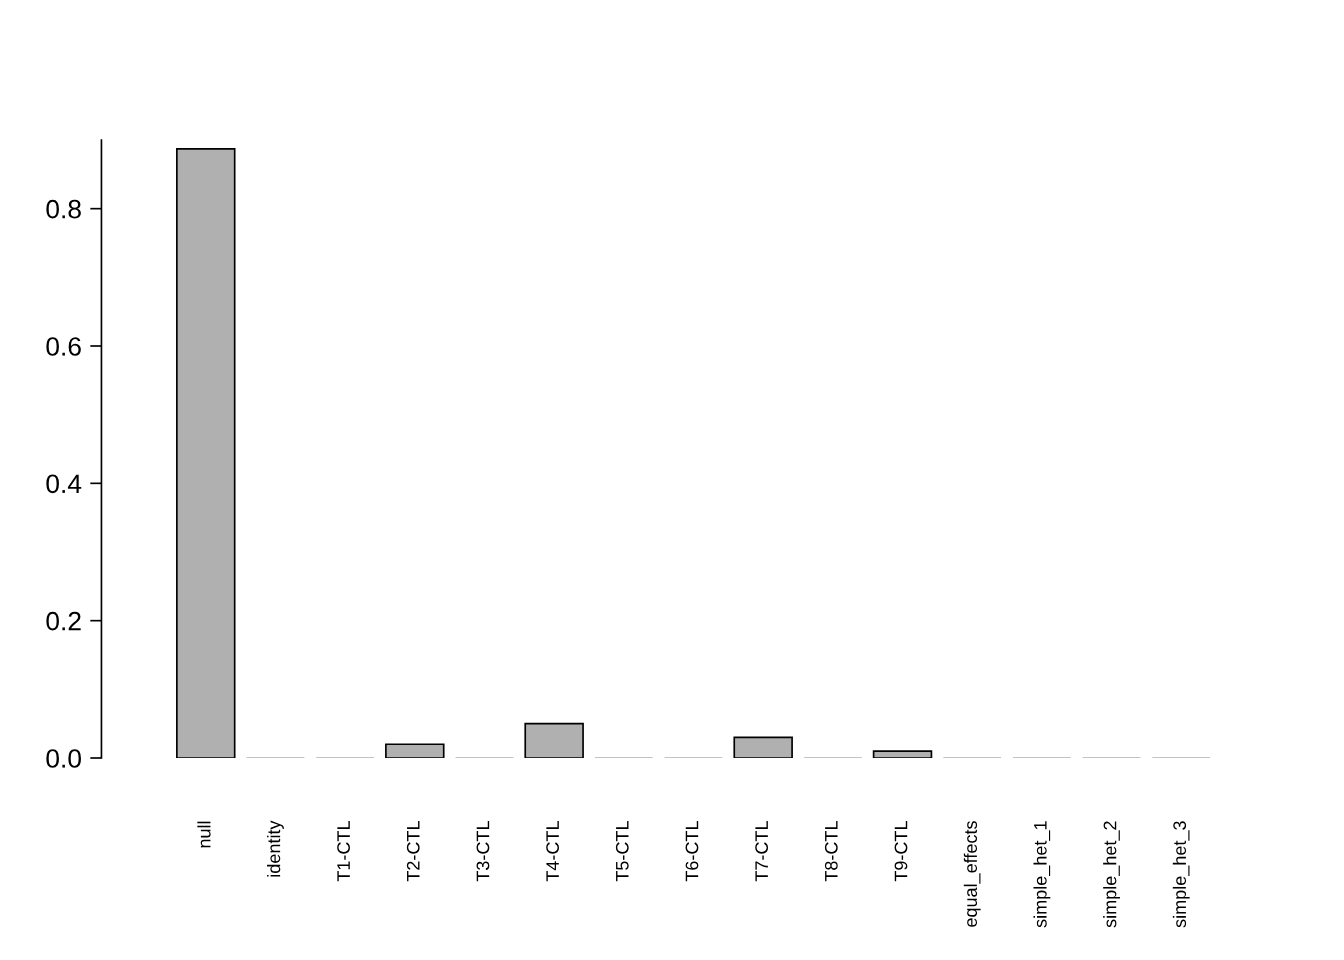  What do you see at coordinates (692, 851) in the screenshot?
I see `x-tick-label: T6-CTL` at bounding box center [692, 851].